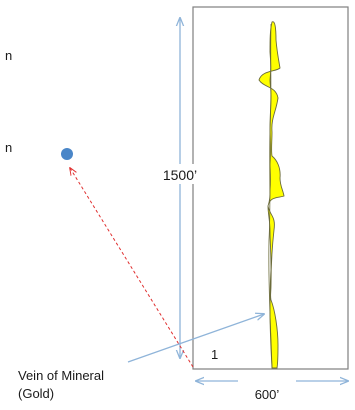 This screenshot has width=355, height=410. Describe the element at coordinates (36, 393) in the screenshot. I see `vein-label-line2: (Gold)` at that location.